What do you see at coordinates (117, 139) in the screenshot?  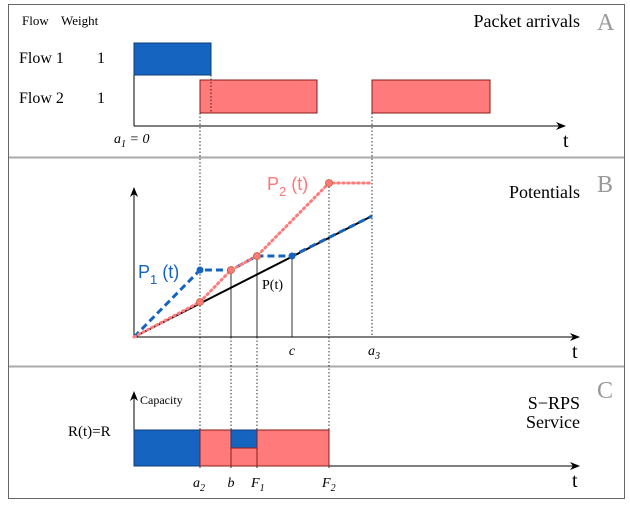 I see `a1-main: a` at bounding box center [117, 139].